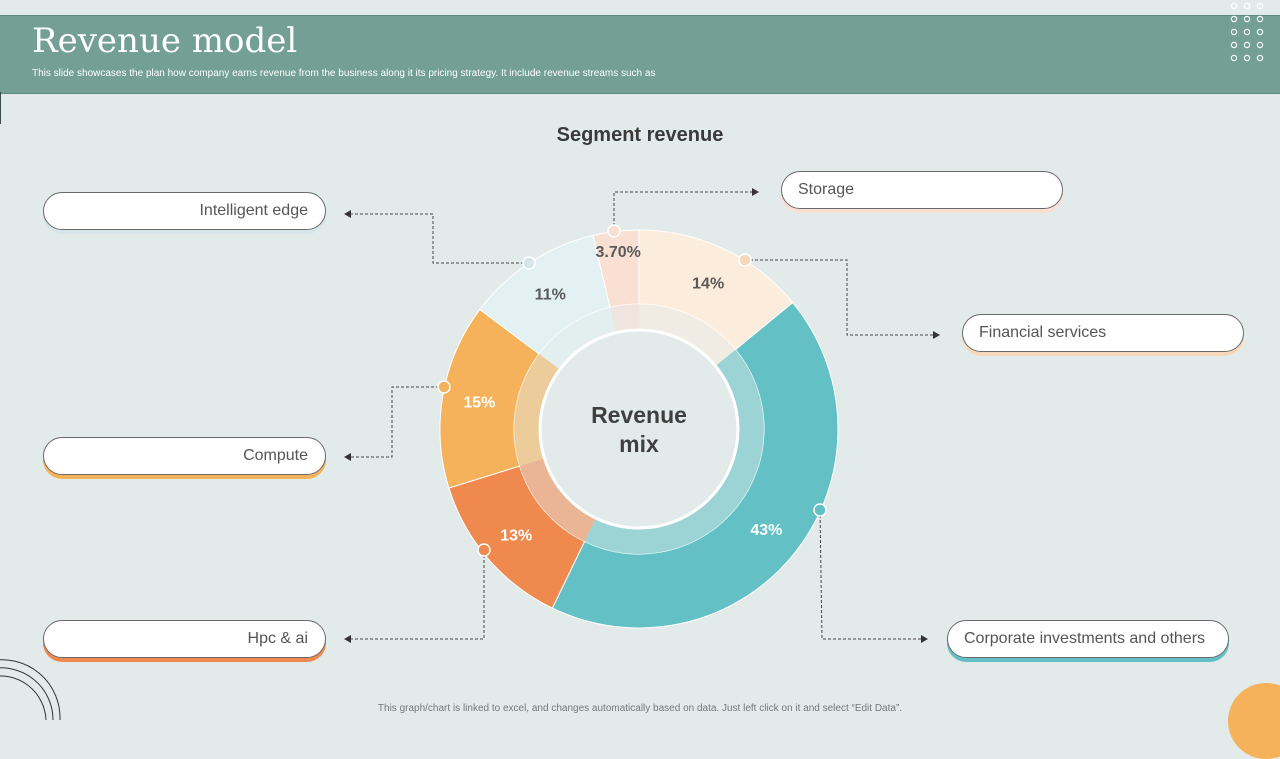 Image resolution: width=1280 pixels, height=759 pixels. Describe the element at coordinates (1103, 333) in the screenshot. I see `label-financial-services: Financial services` at that location.